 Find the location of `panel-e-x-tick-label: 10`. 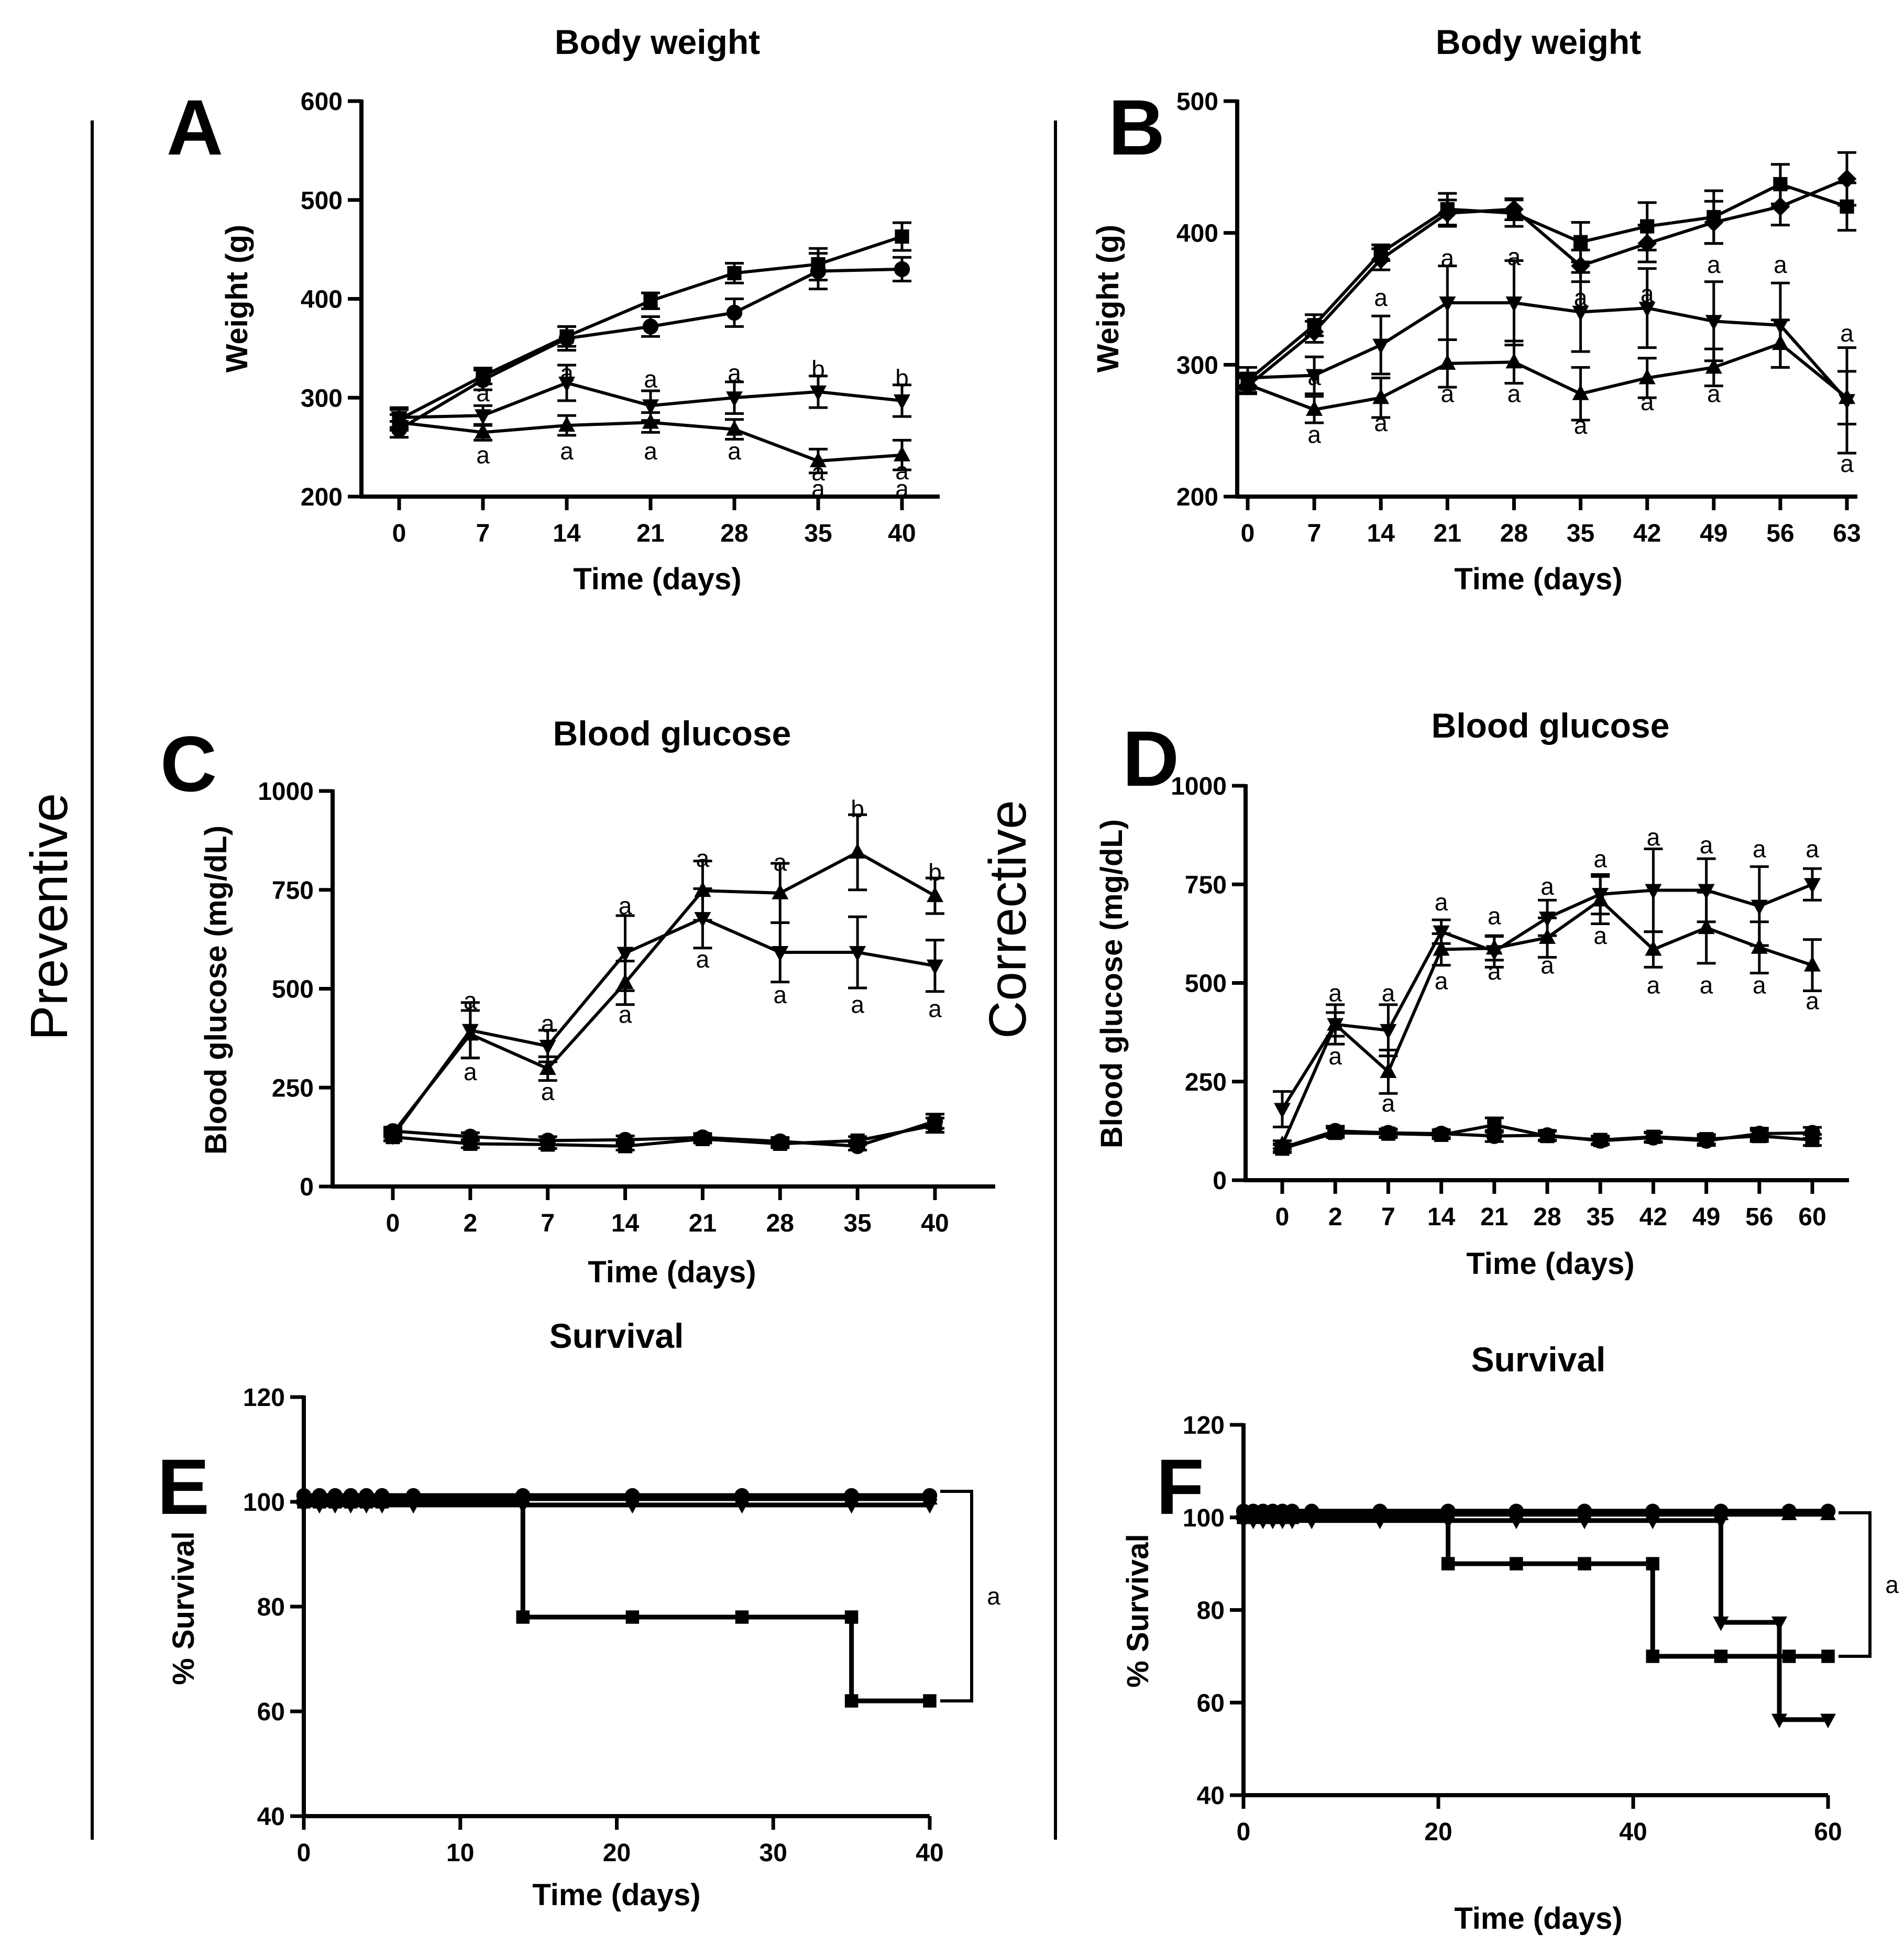

panel-e-x-tick-label: 10 is located at coordinates (460, 1853).